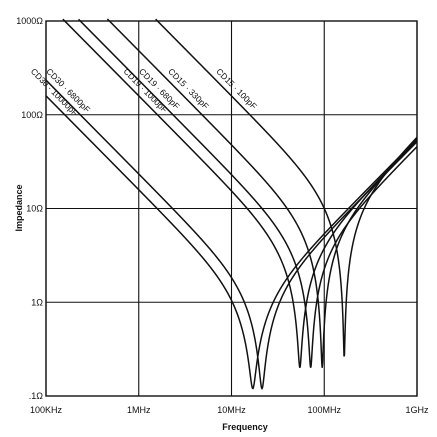 Image resolution: width=437 pixels, height=437 pixels. What do you see at coordinates (236, 88) in the screenshot?
I see `series-label-cd15-100pf: CD15 · 100pF` at bounding box center [236, 88].